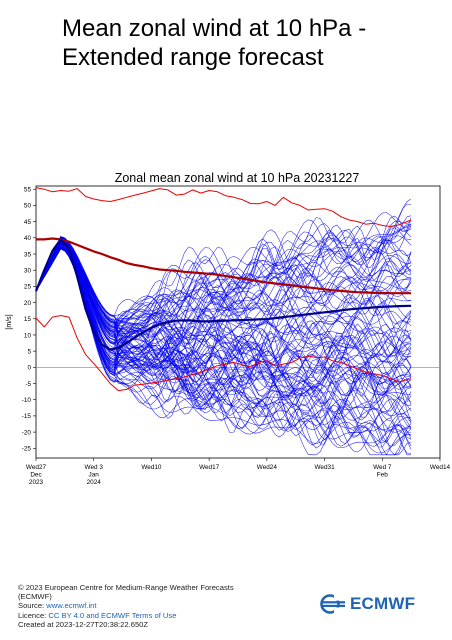 The height and width of the screenshot is (640, 452). I want to click on licence-label: Licence:, so click(32, 615).